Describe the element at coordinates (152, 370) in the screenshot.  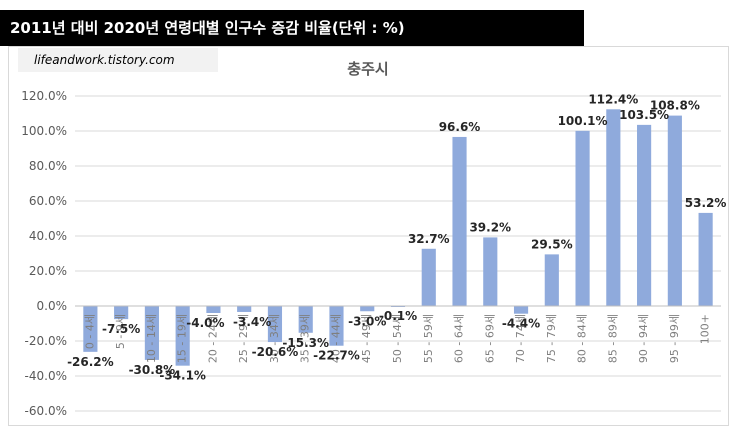
I see `data-label: -30.8%` at that location.